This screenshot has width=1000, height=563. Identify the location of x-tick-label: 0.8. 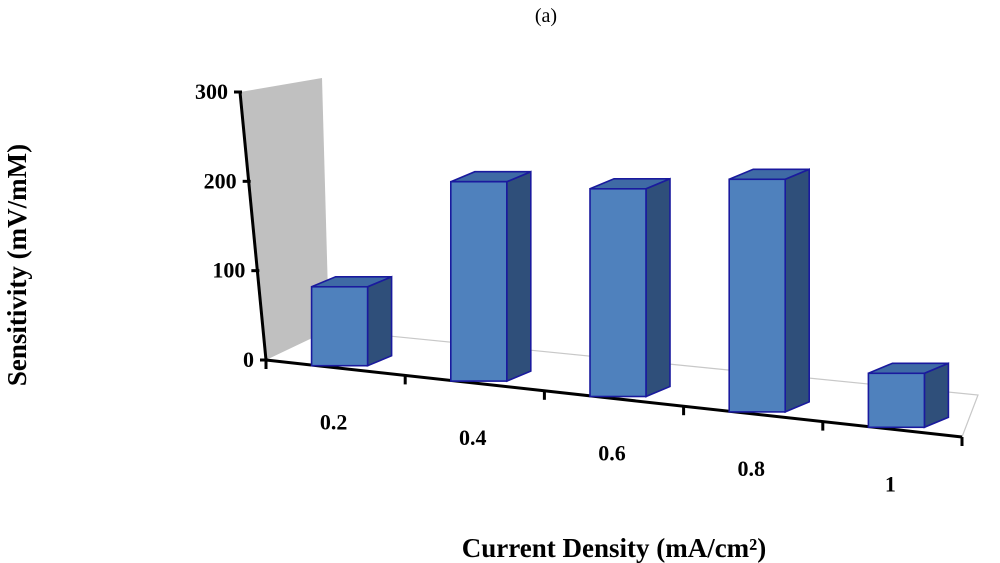
(751, 468).